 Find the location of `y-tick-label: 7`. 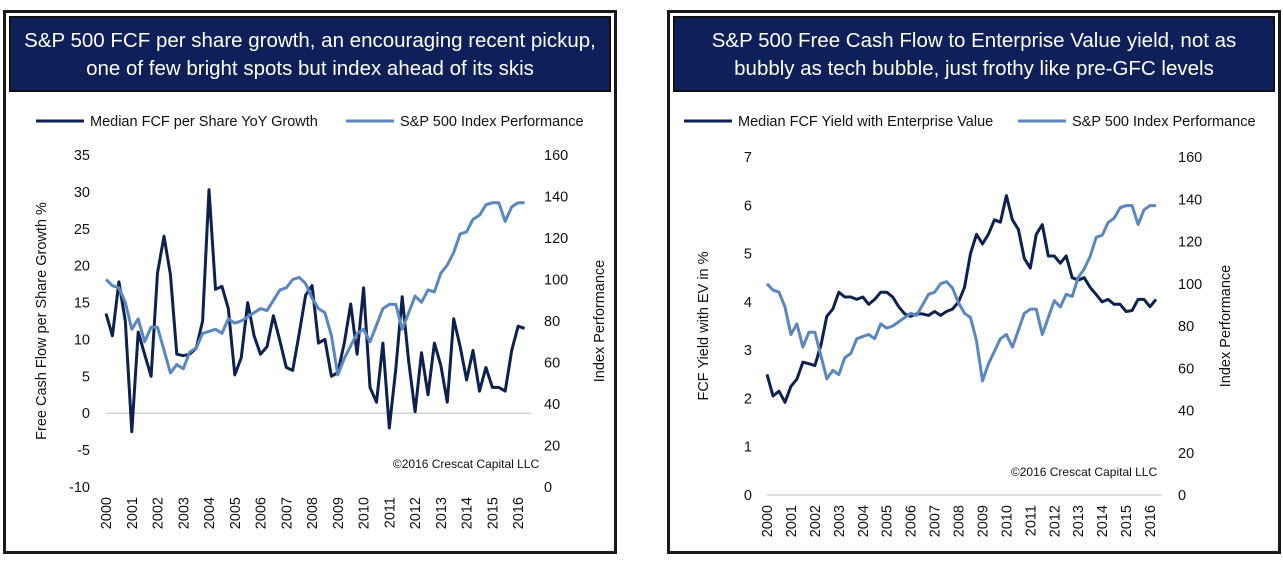

y-tick-label: 7 is located at coordinates (748, 158).